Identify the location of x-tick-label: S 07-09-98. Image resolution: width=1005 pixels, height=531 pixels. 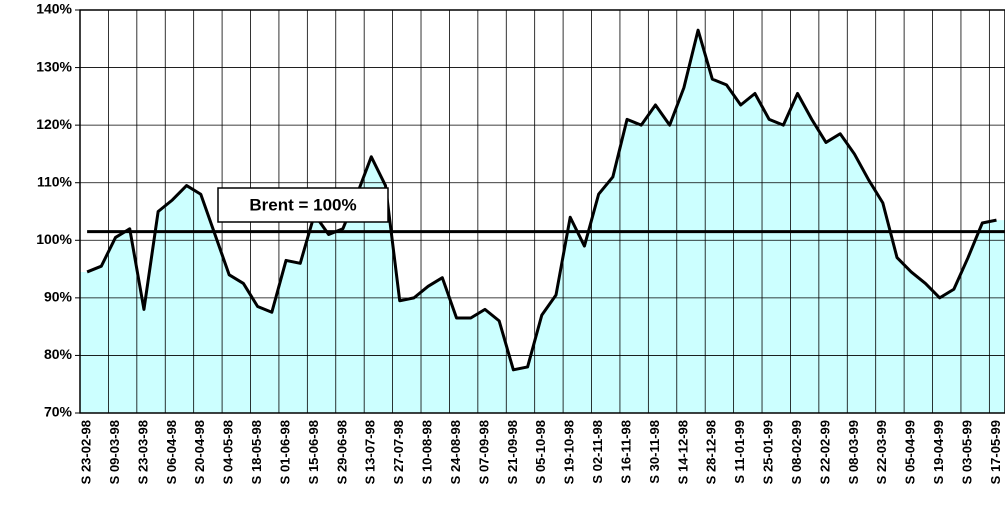
(483, 452).